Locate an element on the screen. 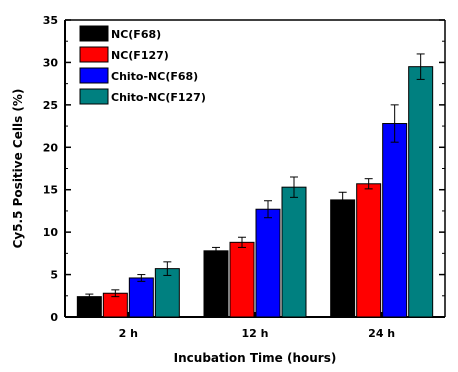 The width and height of the screenshot is (458, 372). x-tick-label: 12 h is located at coordinates (255, 333).